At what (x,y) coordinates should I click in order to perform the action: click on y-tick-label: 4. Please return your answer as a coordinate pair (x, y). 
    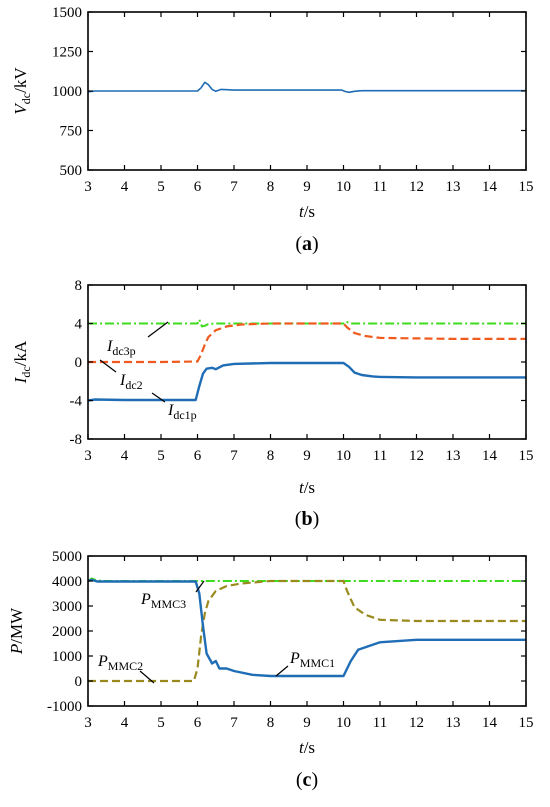
    Looking at the image, I should click on (79, 325).